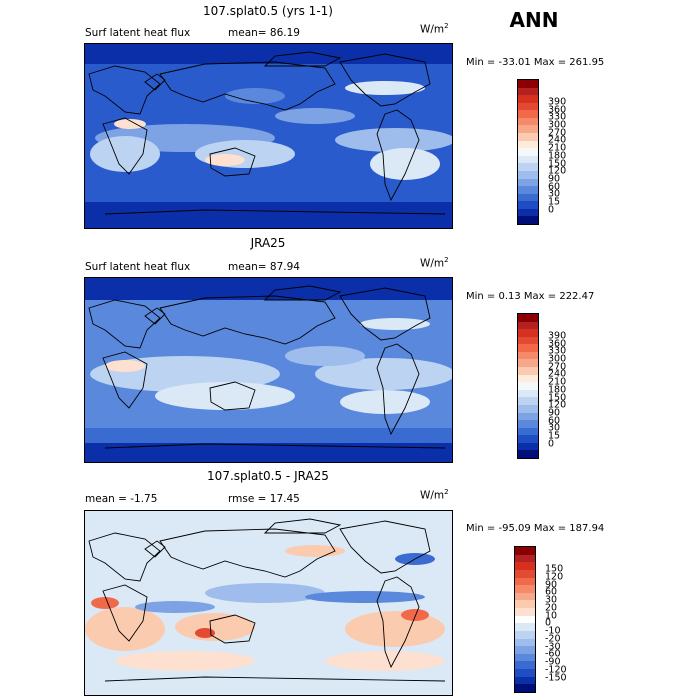  I want to click on panel-3-title: 107.splat0.5 - JRA25, so click(268, 476).